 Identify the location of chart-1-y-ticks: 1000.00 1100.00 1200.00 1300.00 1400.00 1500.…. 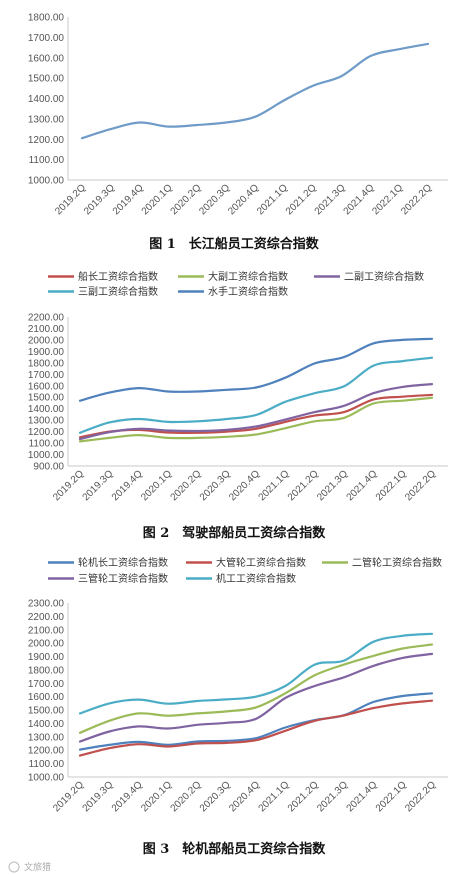
(46, 100).